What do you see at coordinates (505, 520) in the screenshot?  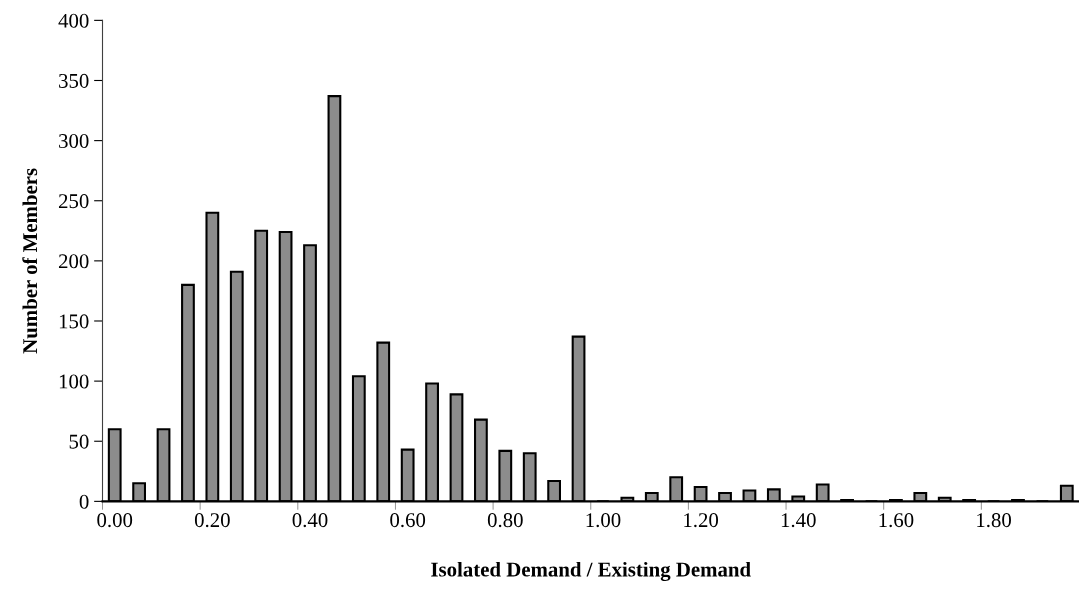 I see `x-tick-label: 0.80` at bounding box center [505, 520].